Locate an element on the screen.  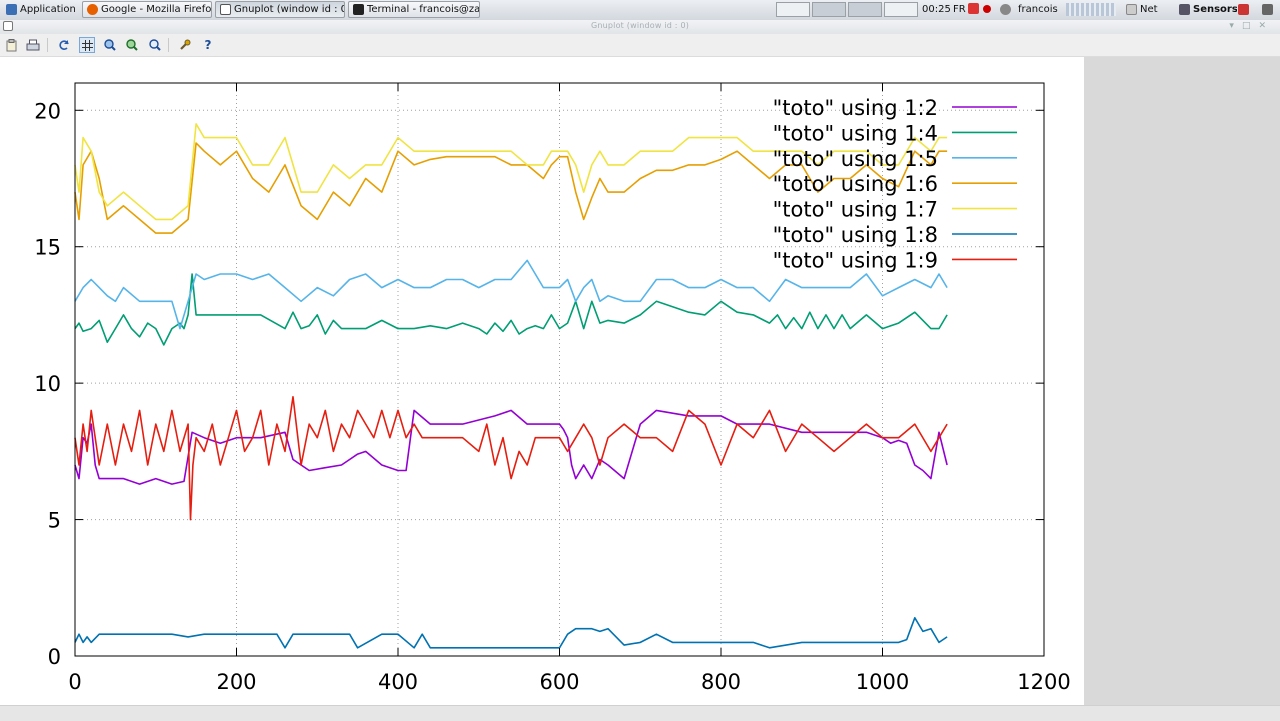
grid-icon is located at coordinates (87, 45).